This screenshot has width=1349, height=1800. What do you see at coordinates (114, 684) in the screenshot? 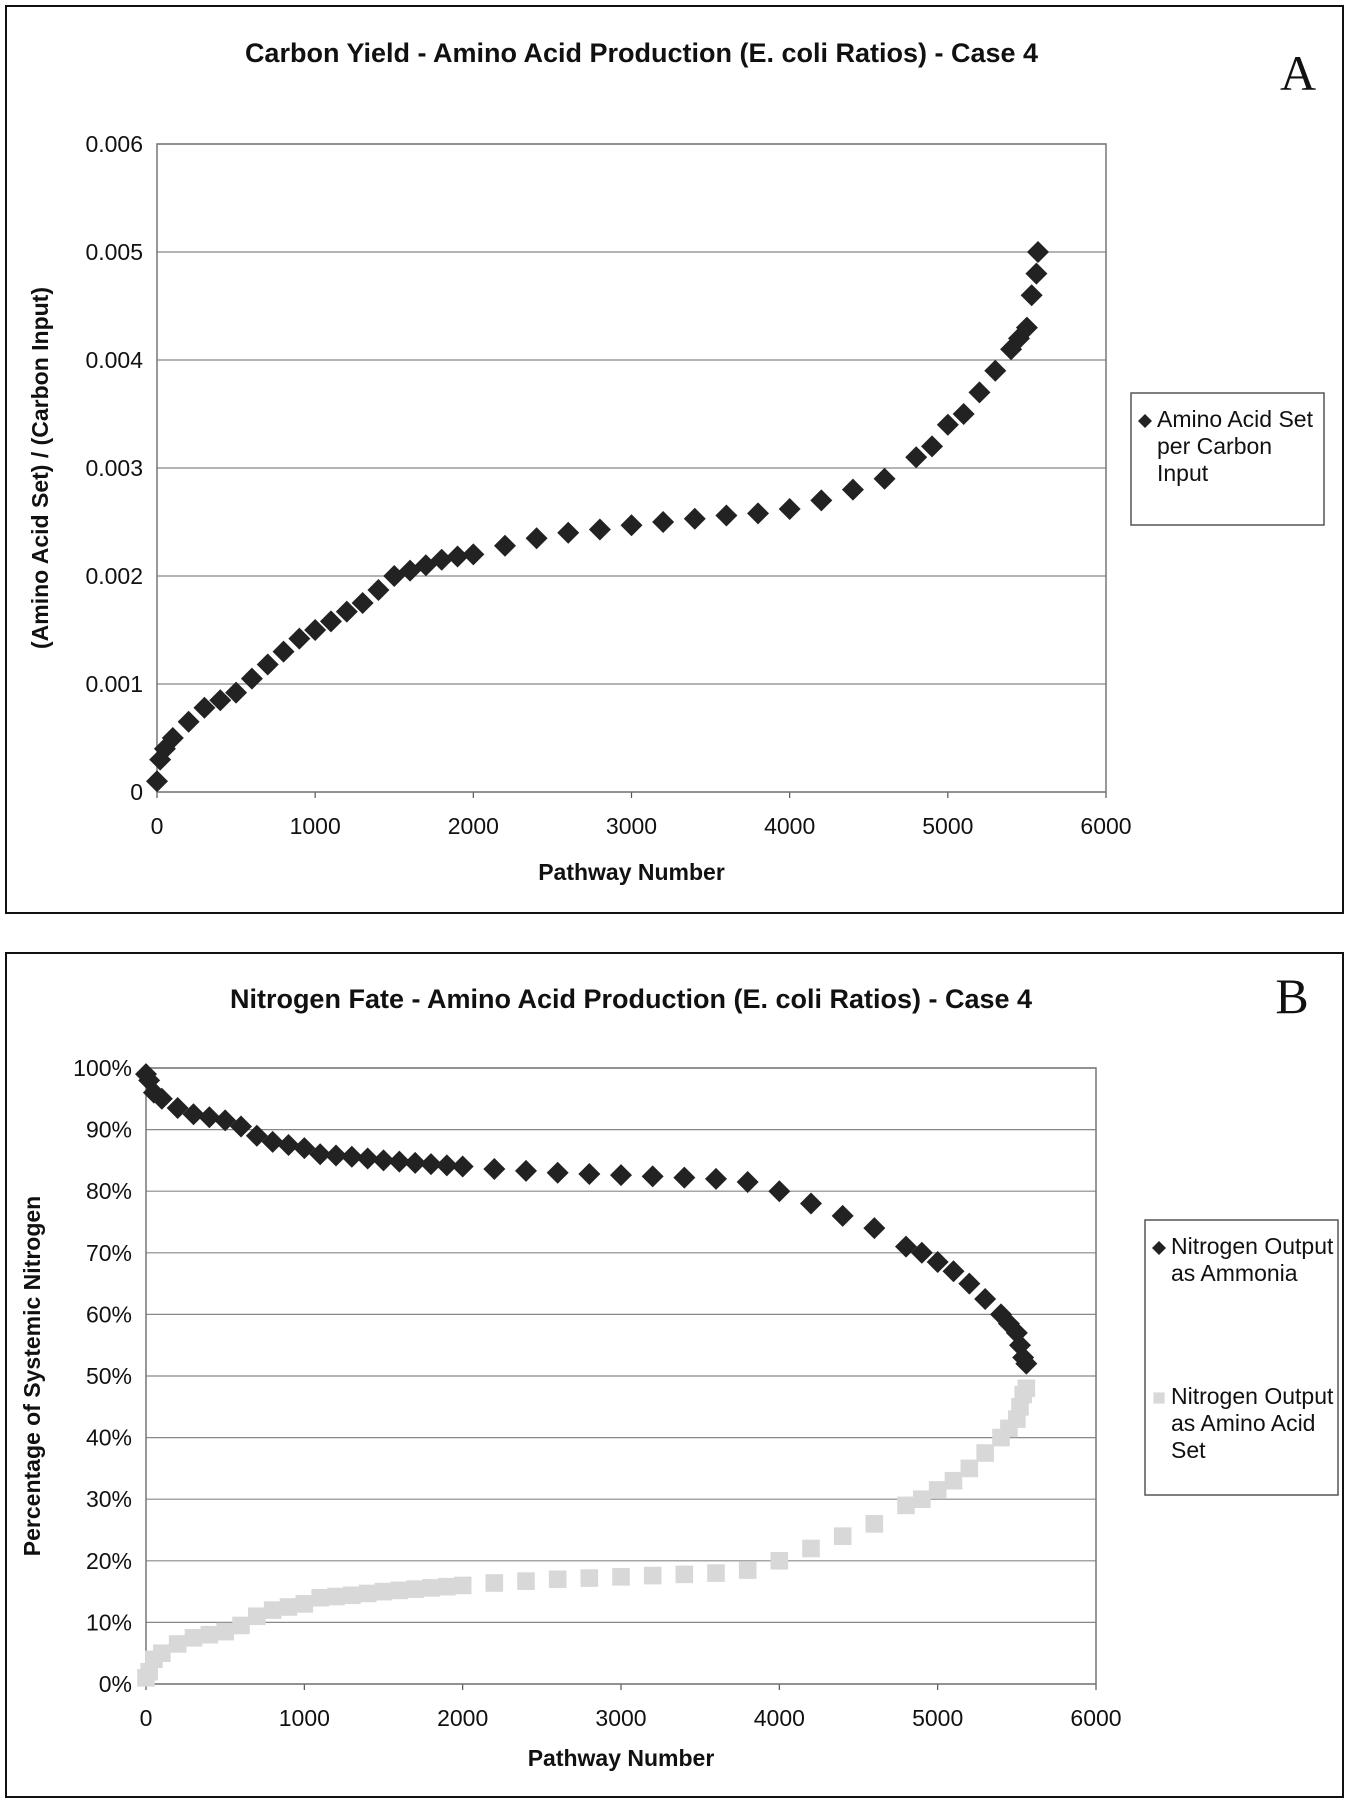
I see `y-tick-label: 0.001` at bounding box center [114, 684].